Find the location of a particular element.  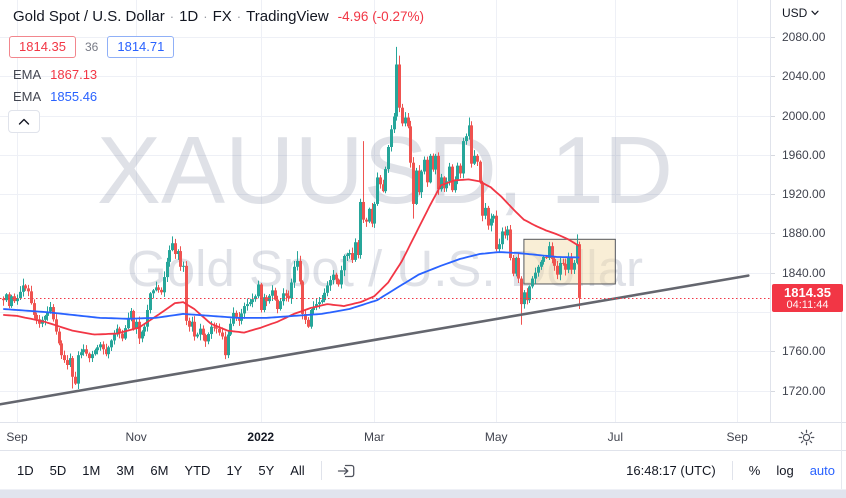

time-axis-label: May is located at coordinates (496, 437).